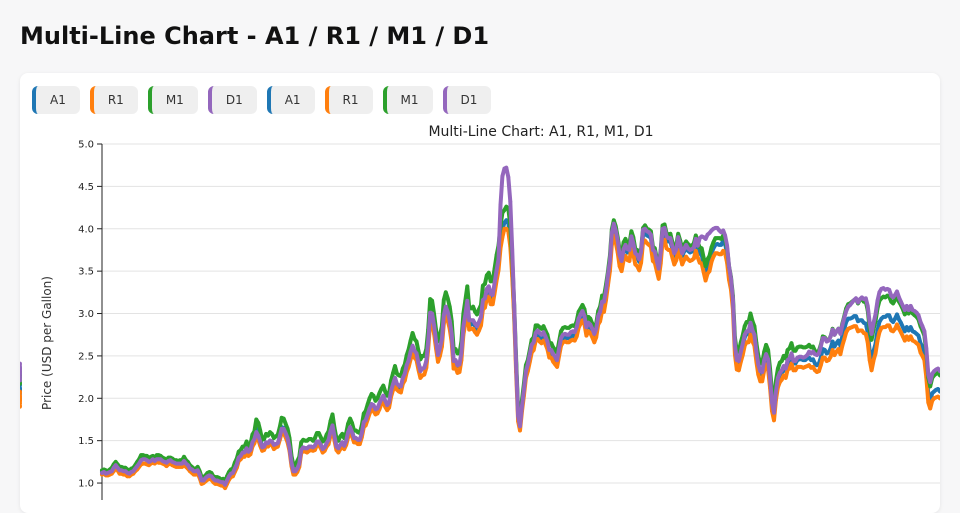 Image resolution: width=960 pixels, height=513 pixels. Describe the element at coordinates (172, 100) in the screenshot. I see `legend-toggle-m1: M1` at that location.